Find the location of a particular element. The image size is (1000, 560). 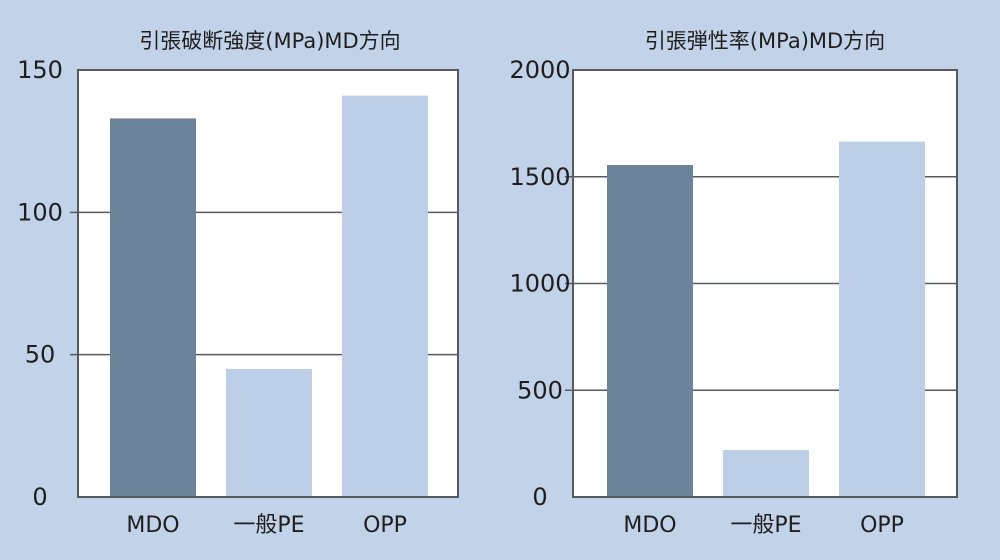

y-tick-label: 500 is located at coordinates (540, 390).